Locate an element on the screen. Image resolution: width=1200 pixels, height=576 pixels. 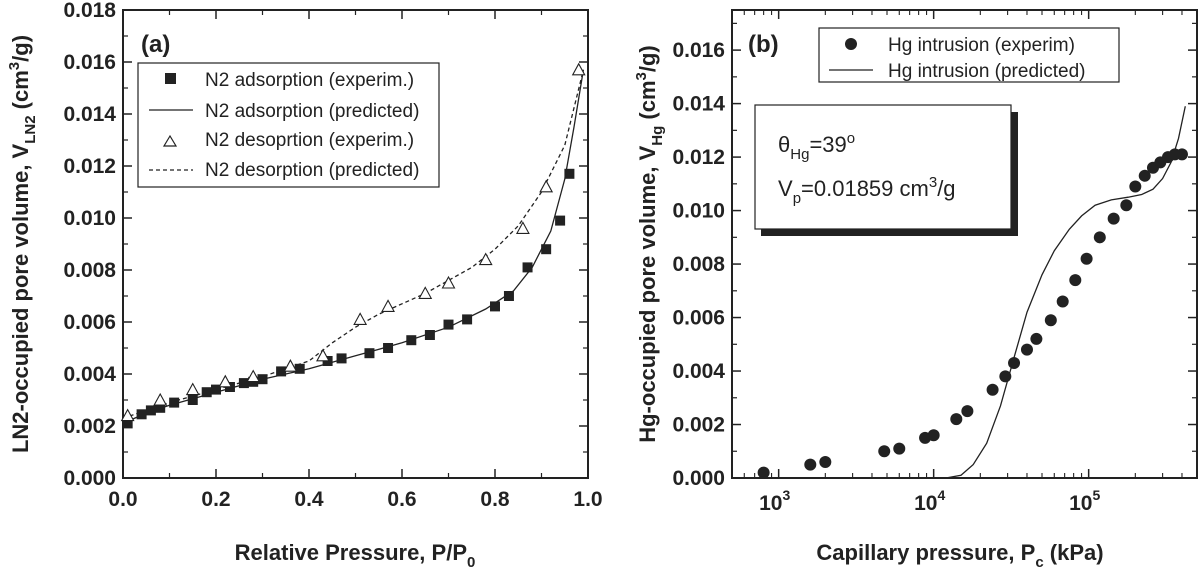
panel-b-ylabel-unit-post: /g) is located at coordinates (647, 58).